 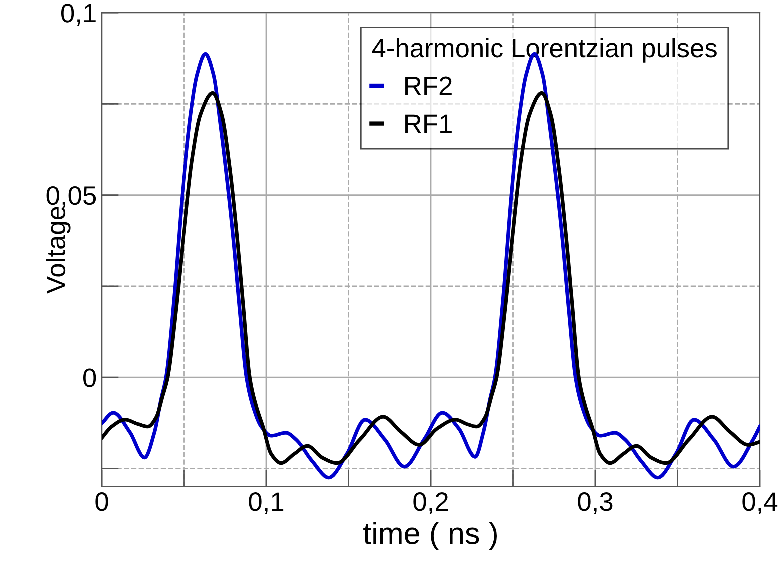 I want to click on legend-title: 4-harmonic Lorentzian pulses, so click(x=544, y=50).